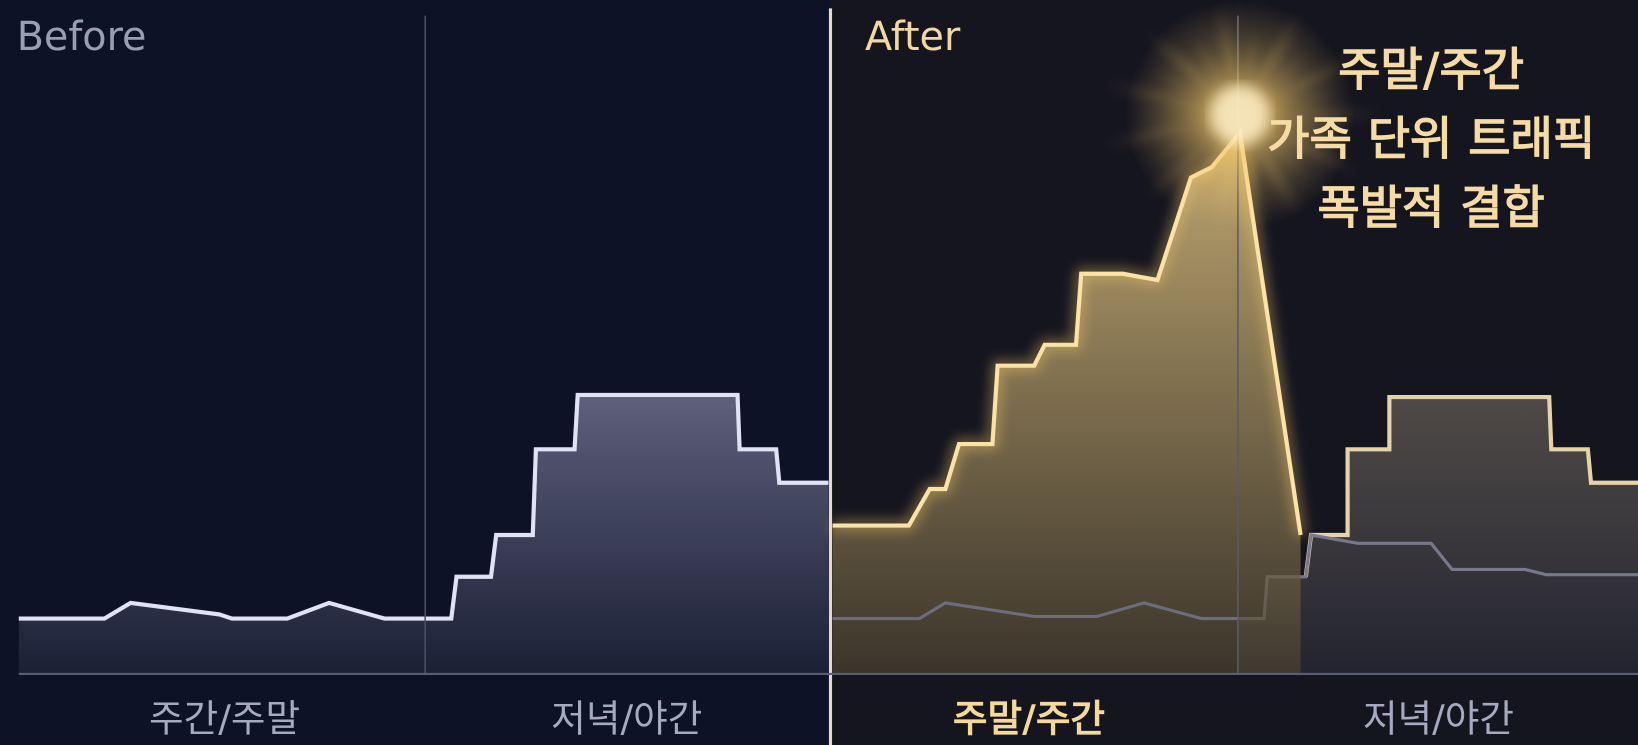 This screenshot has width=1638, height=745. I want to click on after-baseline-copy, so click(1035, 611).